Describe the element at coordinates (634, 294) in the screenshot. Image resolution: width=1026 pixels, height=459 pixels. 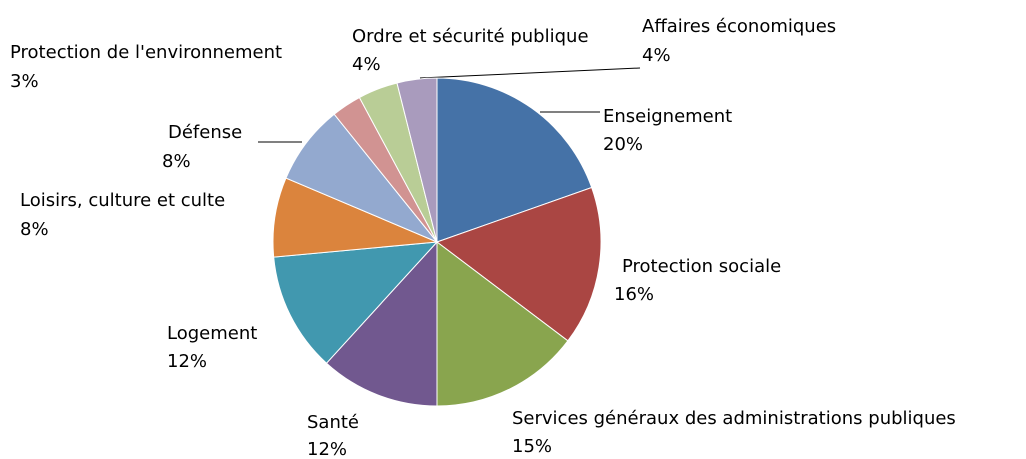
I see `value-label: 16%` at that location.